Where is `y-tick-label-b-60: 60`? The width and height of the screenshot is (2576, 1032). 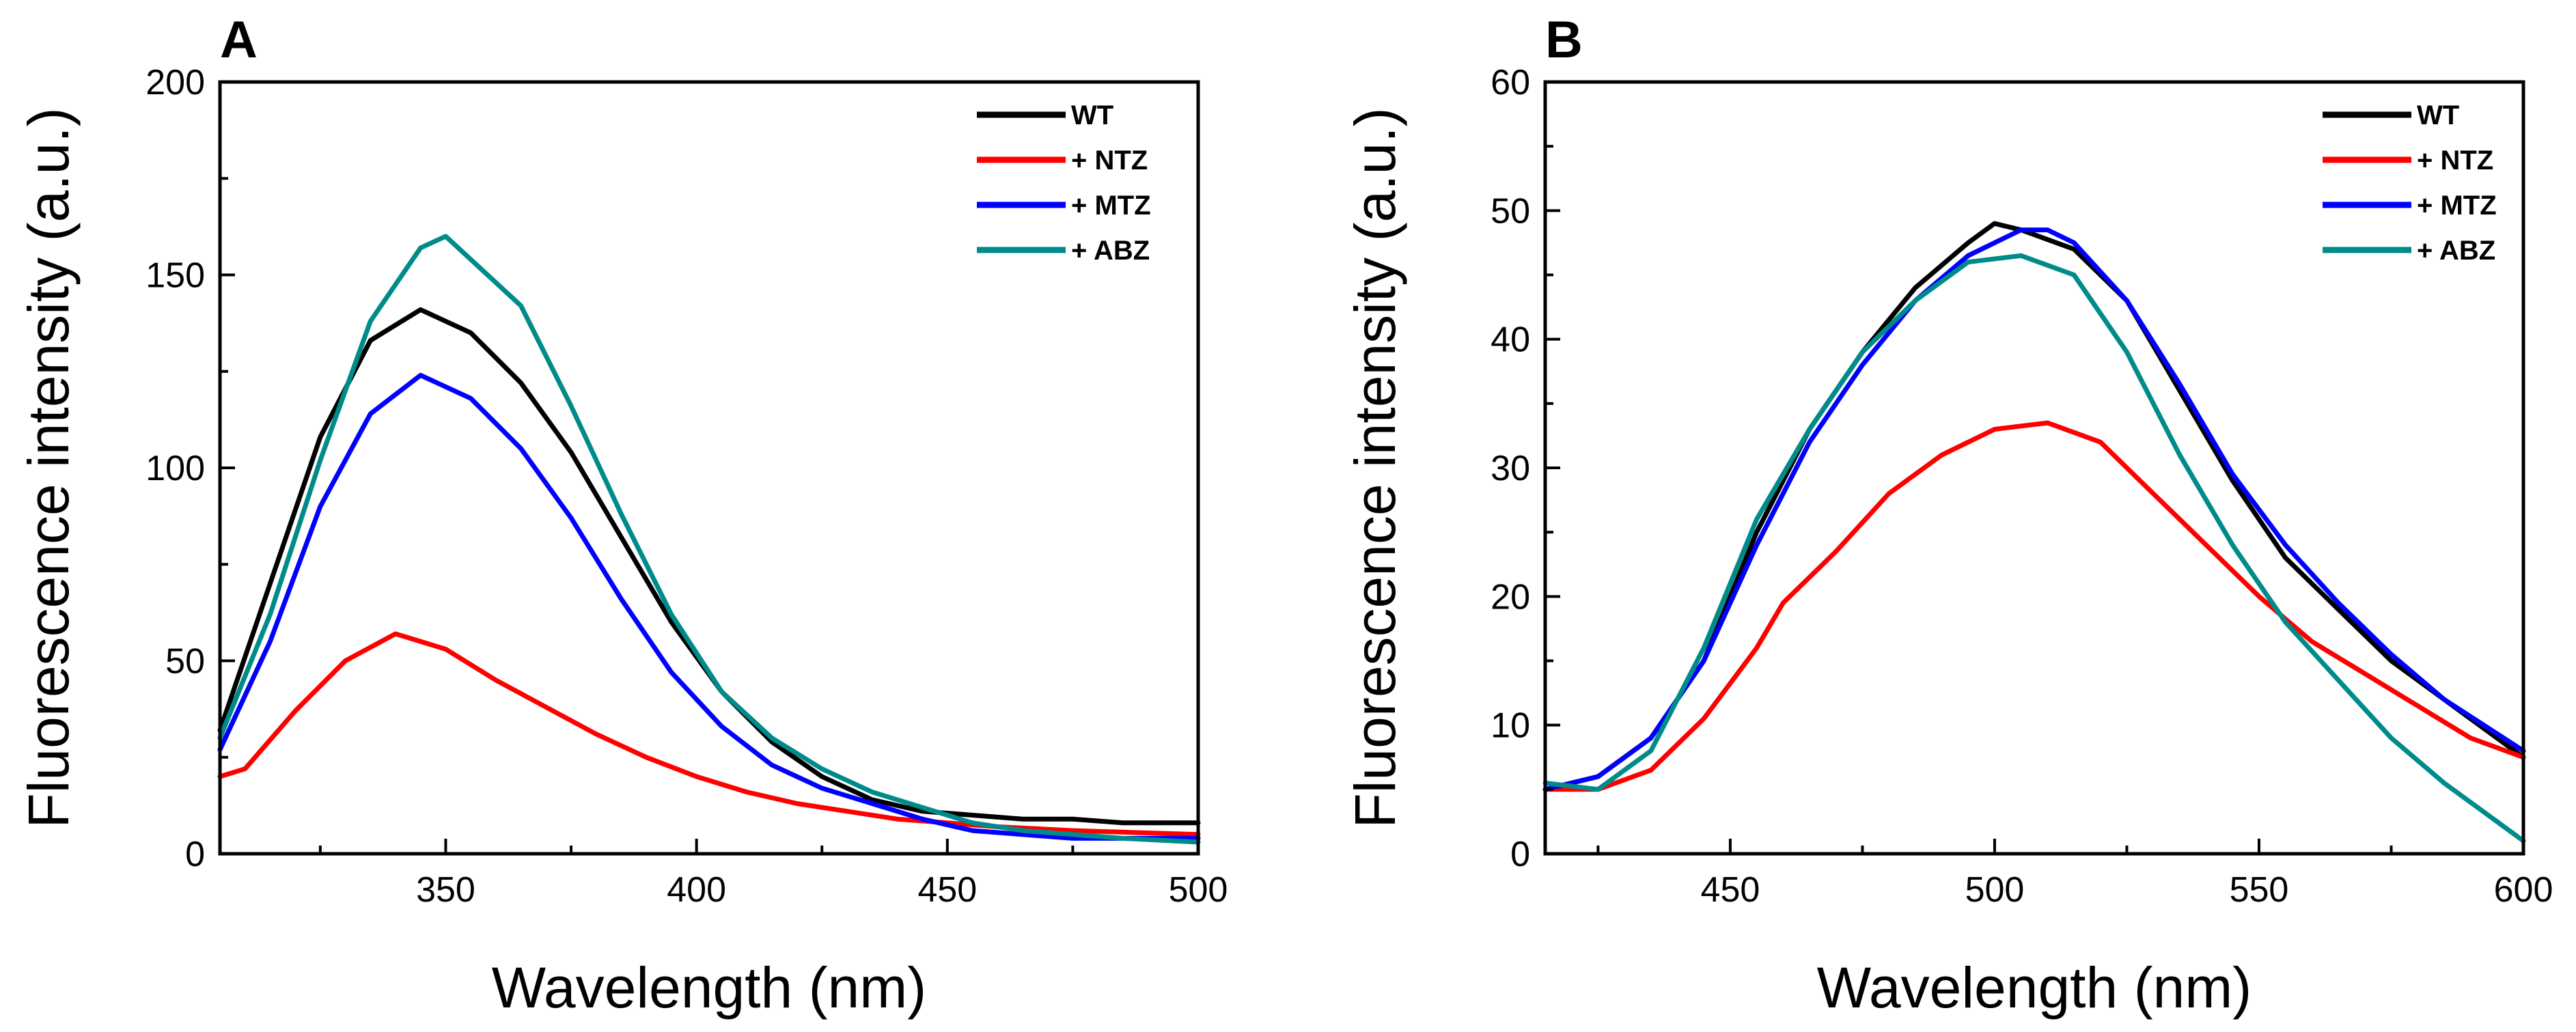 y-tick-label-b-60: 60 is located at coordinates (1511, 82).